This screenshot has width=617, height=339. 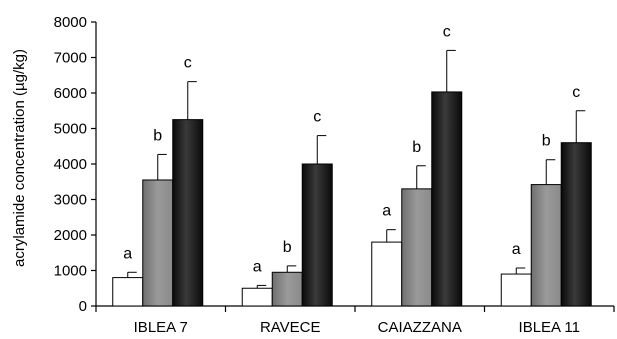 What do you see at coordinates (19, 158) in the screenshot?
I see `y-axis-label: acrylamide concentration (µg/kg)` at bounding box center [19, 158].